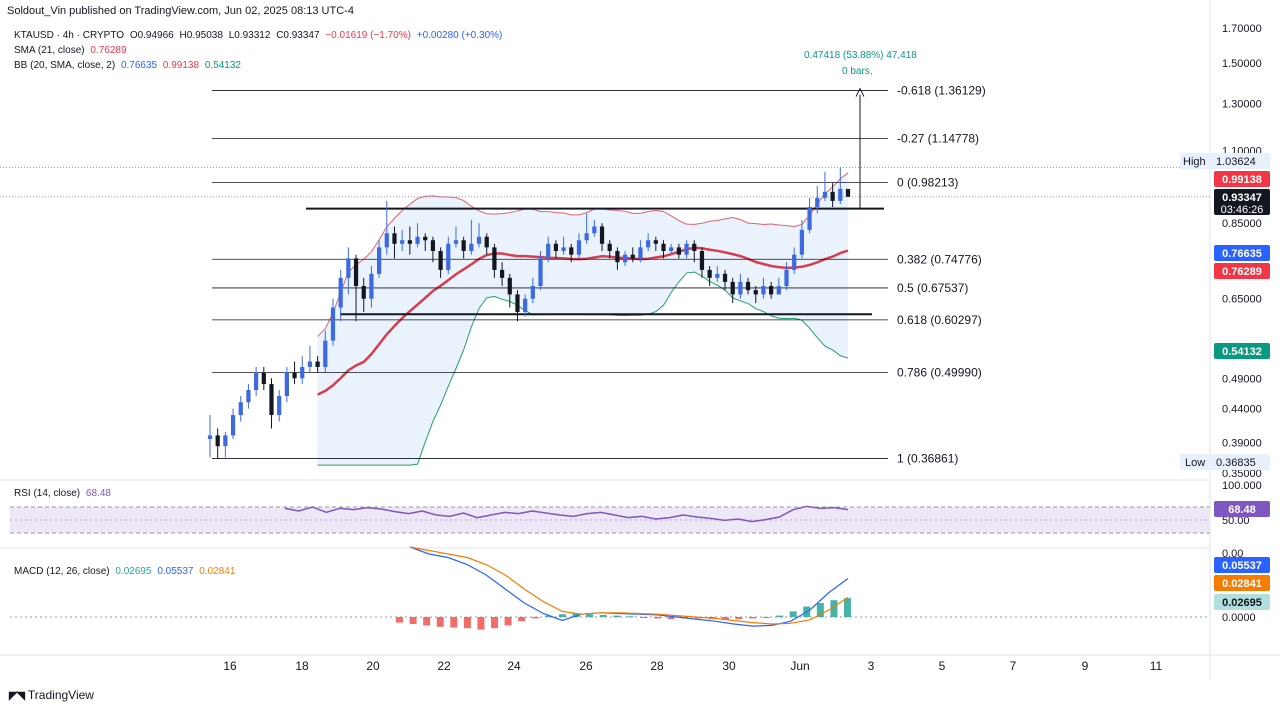  Describe the element at coordinates (72, 50) in the screenshot. I see `sma-legend: SMA (21, close) 0.76289` at that location.